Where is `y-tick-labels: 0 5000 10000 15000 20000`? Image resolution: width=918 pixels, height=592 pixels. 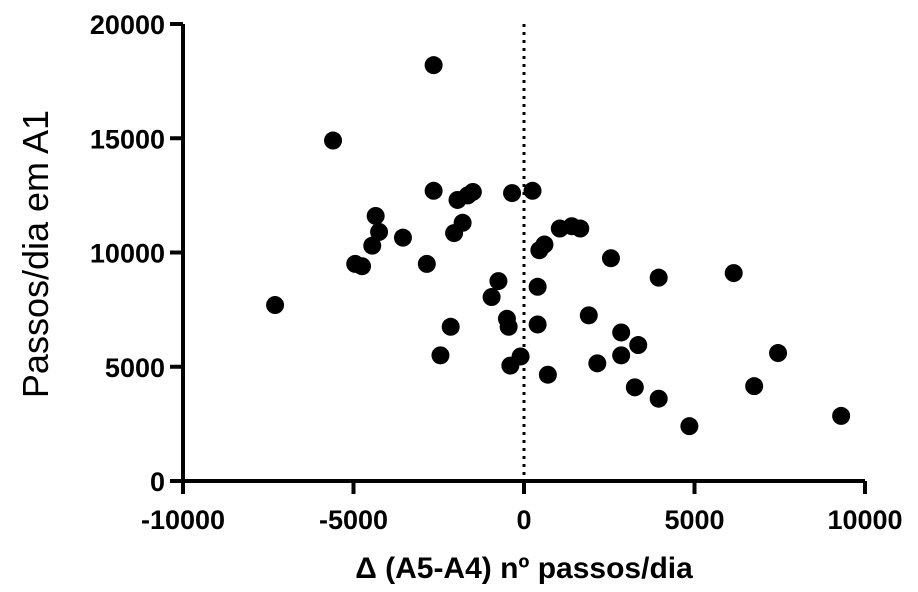
y-tick-labels: 0 5000 10000 15000 20000 is located at coordinates (127, 253).